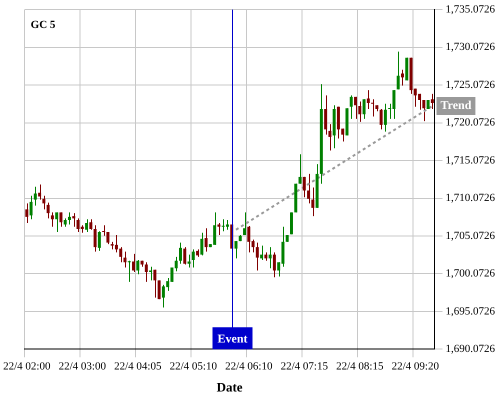 The width and height of the screenshot is (500, 400). What do you see at coordinates (471, 160) in the screenshot?
I see `y-tick-label: 1,715.0726` at bounding box center [471, 160].